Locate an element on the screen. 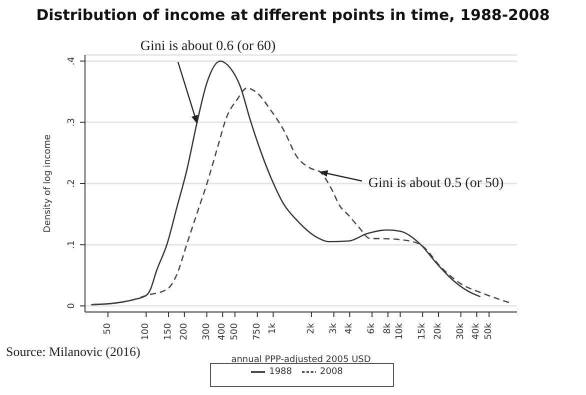 The width and height of the screenshot is (586, 395). x-tick-label: 1k is located at coordinates (273, 328).